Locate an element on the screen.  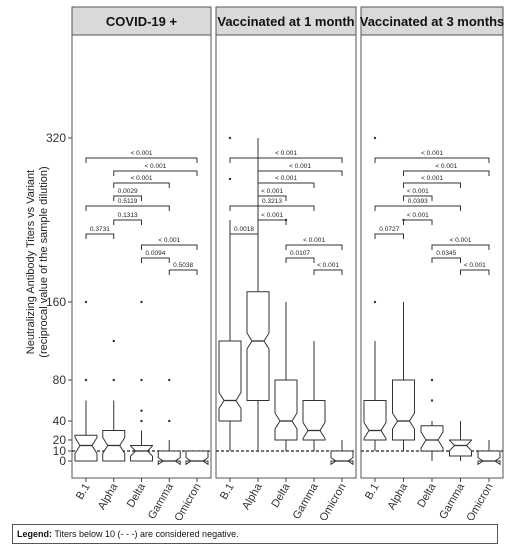
y-tick-label: 40 is located at coordinates (60, 421).